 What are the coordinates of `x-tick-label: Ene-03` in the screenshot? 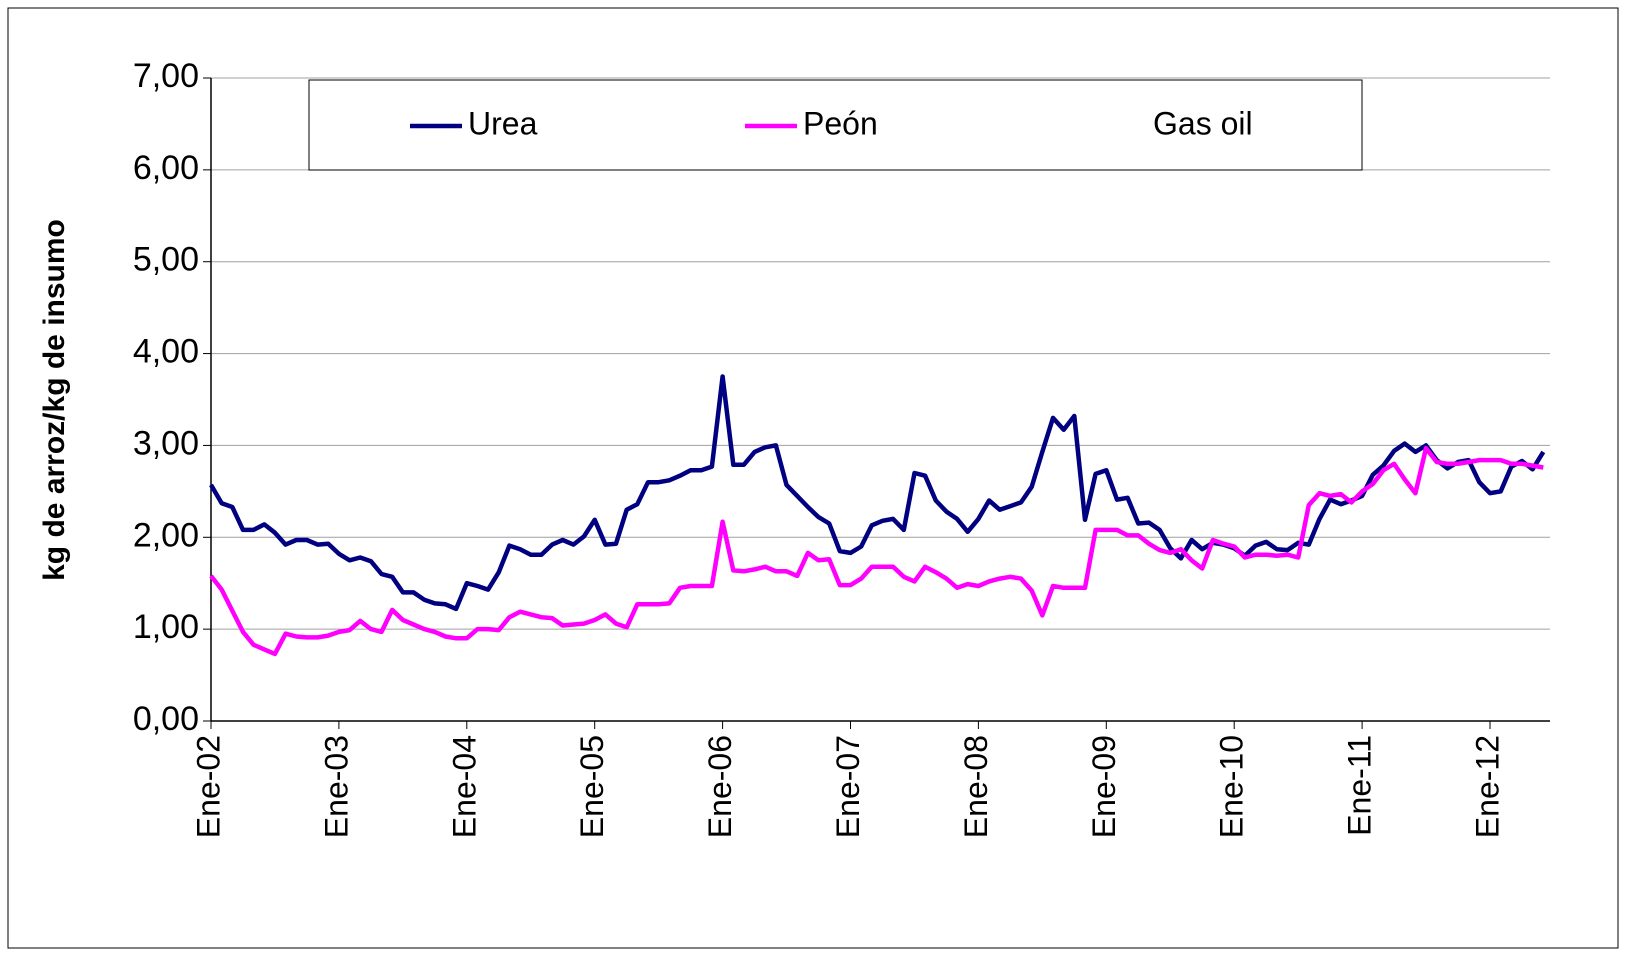 It's located at (336, 786).